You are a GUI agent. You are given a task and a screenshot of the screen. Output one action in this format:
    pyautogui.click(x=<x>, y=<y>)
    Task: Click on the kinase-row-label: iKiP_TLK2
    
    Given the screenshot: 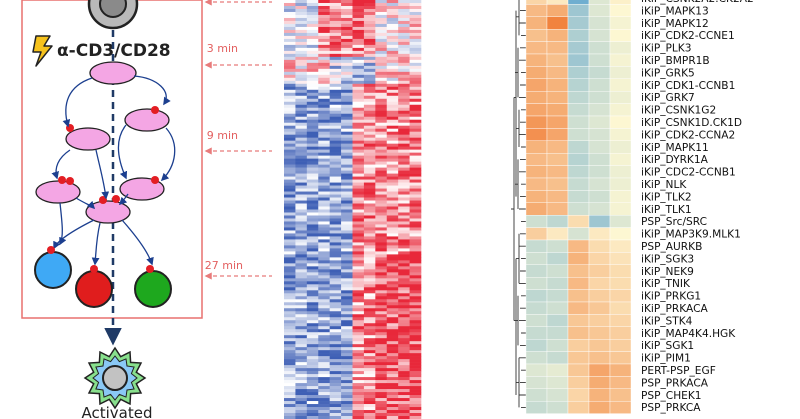 What is the action you would take?
    pyautogui.click(x=666, y=197)
    